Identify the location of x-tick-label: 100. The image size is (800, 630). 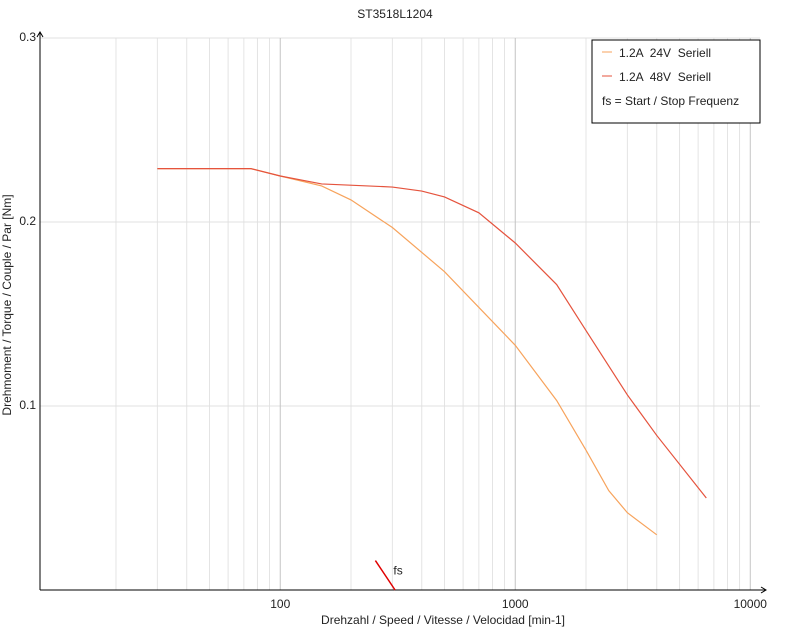
(280, 604).